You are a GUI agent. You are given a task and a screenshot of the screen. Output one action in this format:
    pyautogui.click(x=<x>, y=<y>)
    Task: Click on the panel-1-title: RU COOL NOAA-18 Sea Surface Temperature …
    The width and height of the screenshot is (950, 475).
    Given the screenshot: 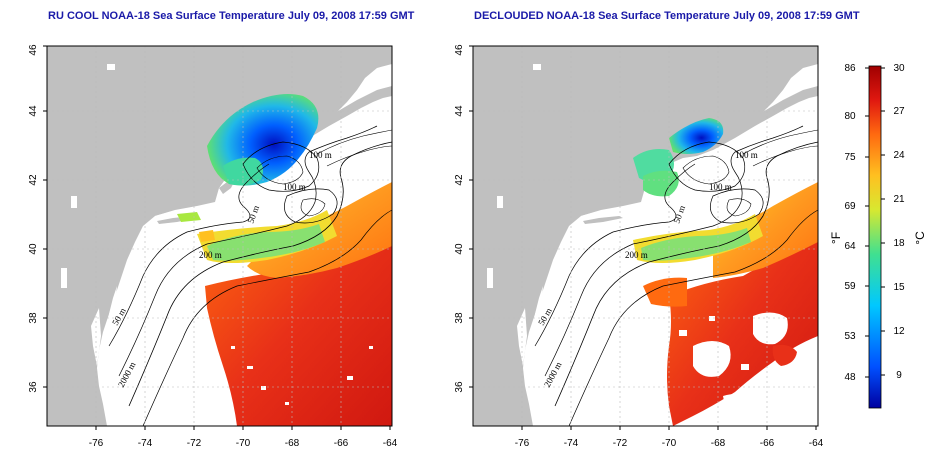 What is the action you would take?
    pyautogui.click(x=231, y=16)
    